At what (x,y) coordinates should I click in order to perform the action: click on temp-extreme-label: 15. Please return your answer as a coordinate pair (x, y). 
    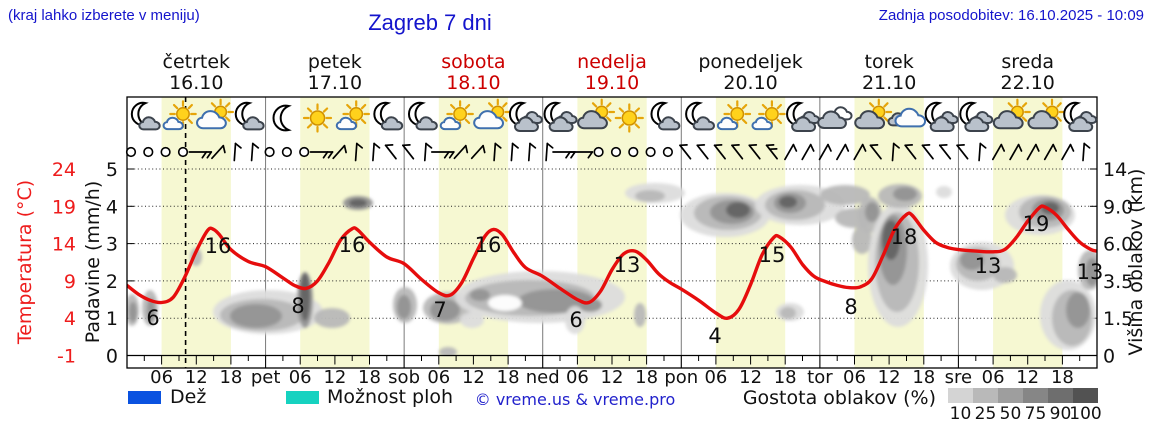
    Looking at the image, I should click on (772, 255).